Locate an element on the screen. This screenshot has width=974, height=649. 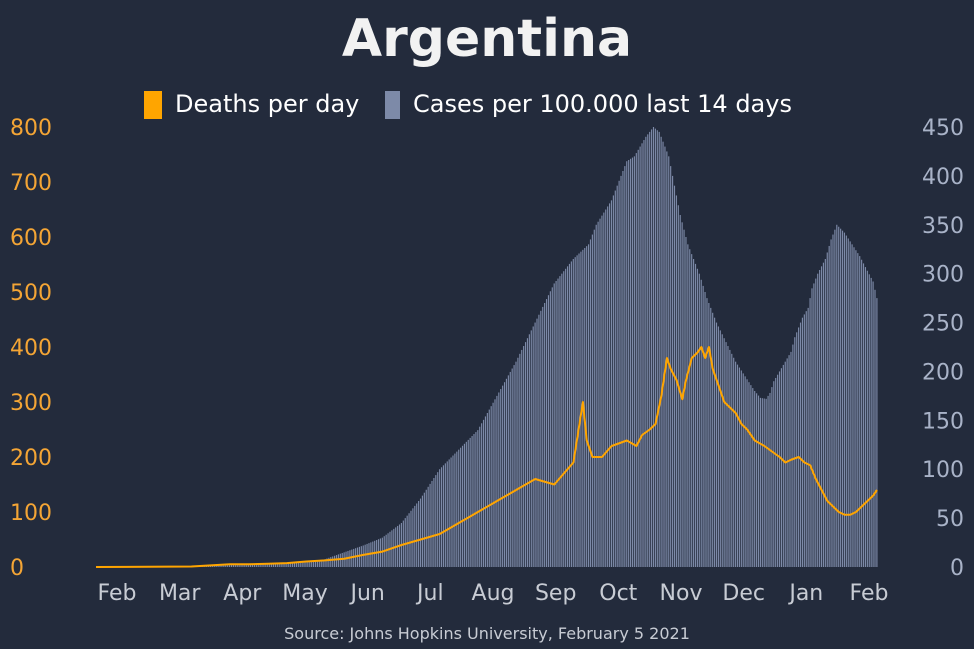
x-tick-label: Apr is located at coordinates (242, 593).